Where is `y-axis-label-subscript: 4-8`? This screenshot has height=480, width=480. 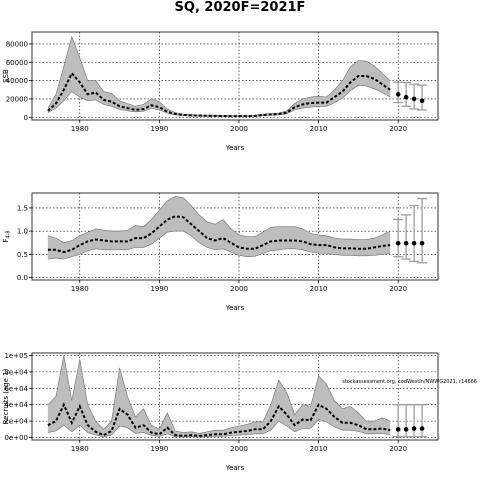 y-axis-label-subscript: 4-8 is located at coordinates (9, 234).